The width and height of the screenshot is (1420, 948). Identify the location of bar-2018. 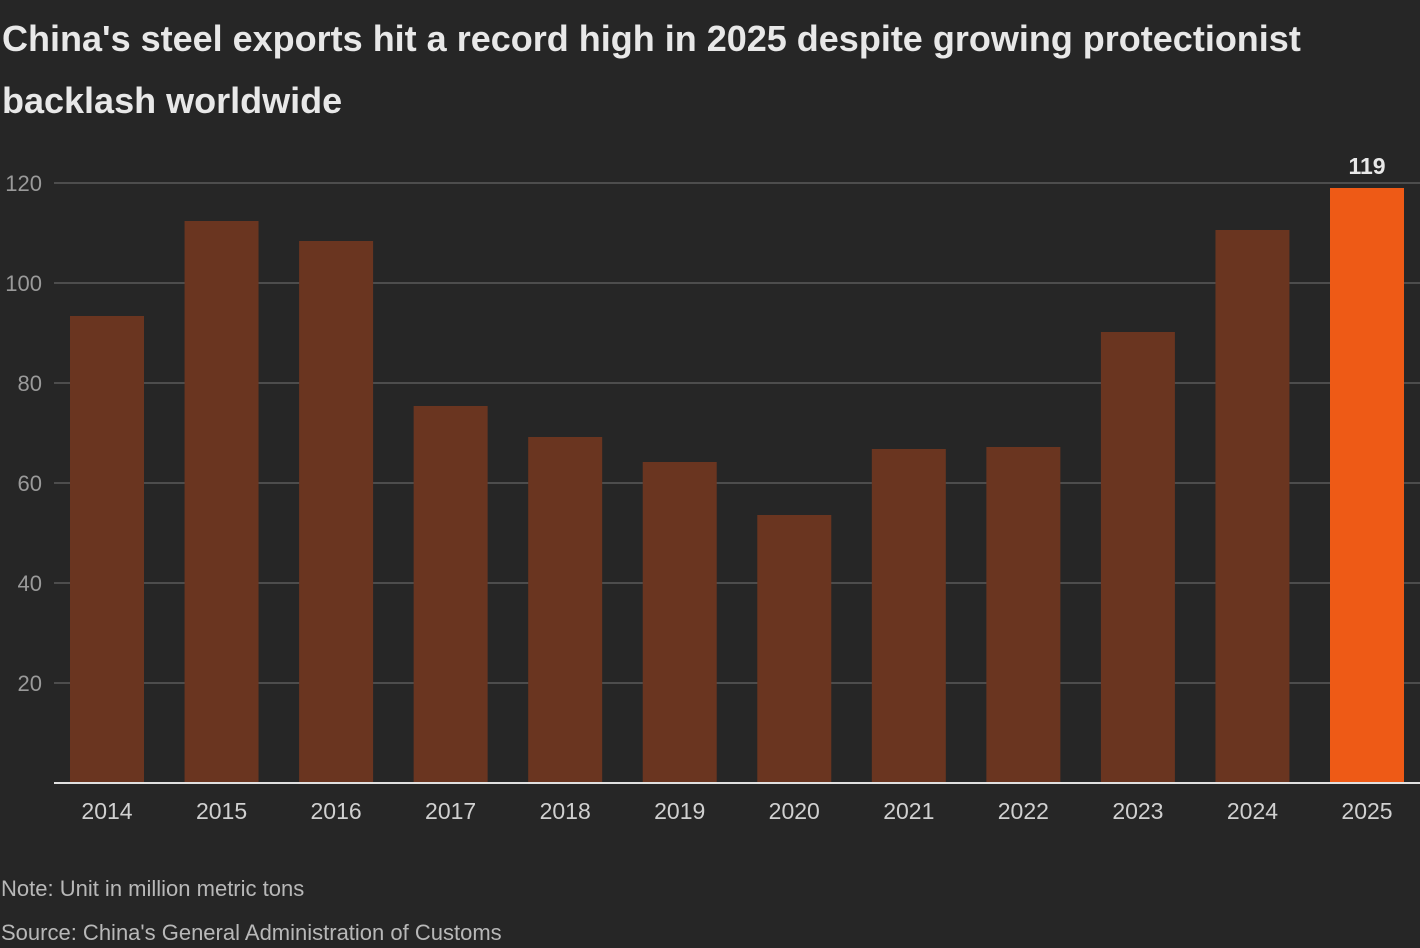
(565, 610).